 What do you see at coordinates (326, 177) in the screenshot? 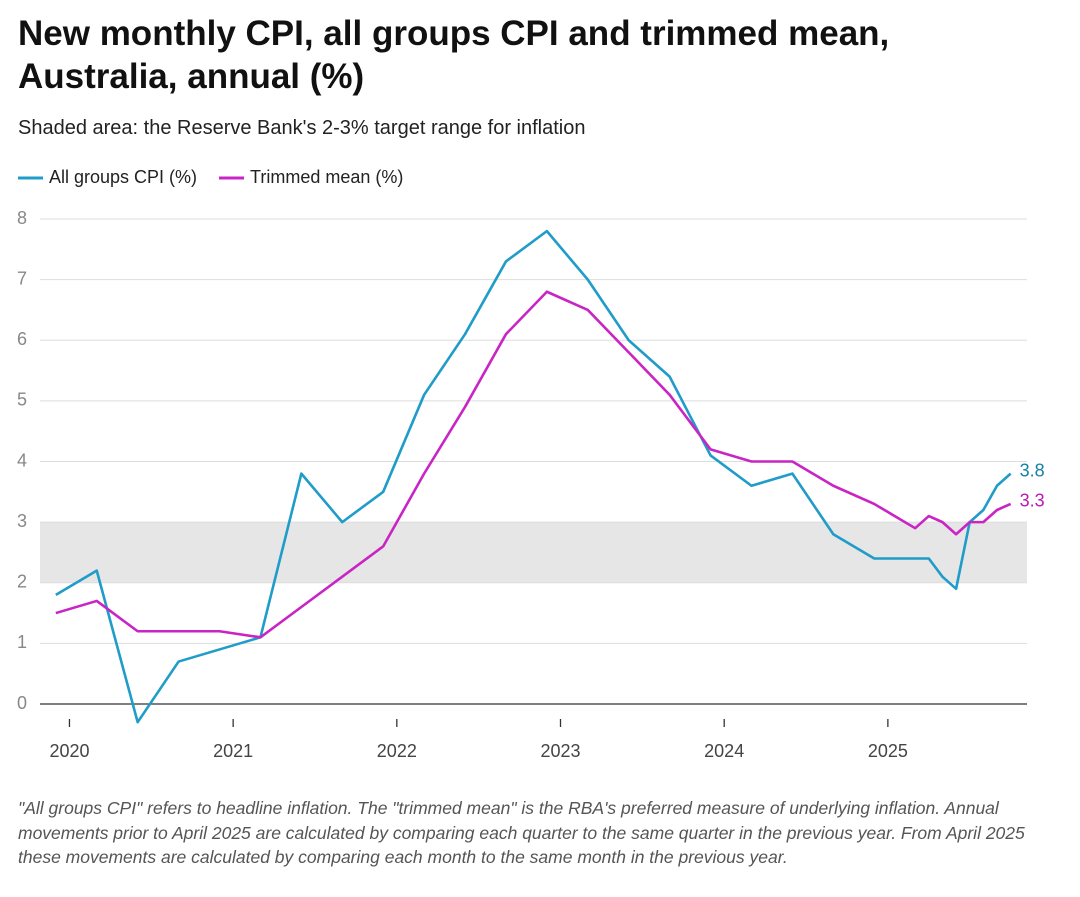
I see `legend-label: Trimmed mean (%)` at bounding box center [326, 177].